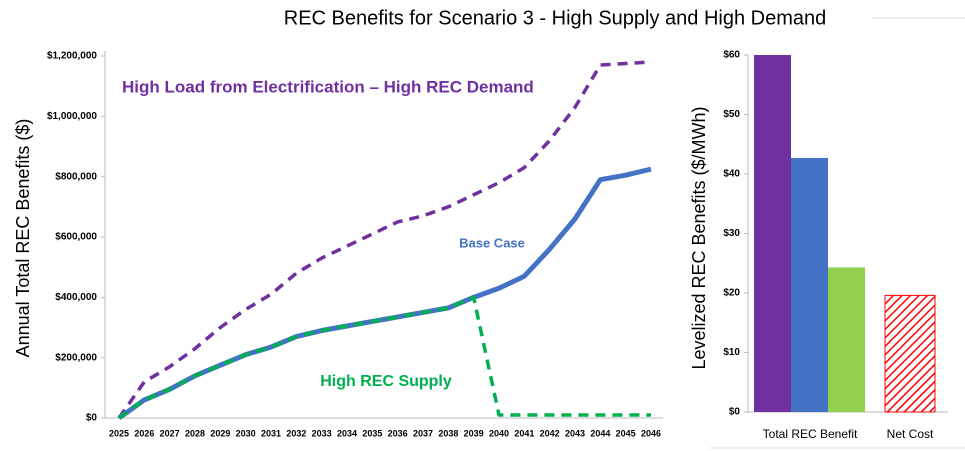  What do you see at coordinates (731, 293) in the screenshot?
I see `y-tick-label: $20` at bounding box center [731, 293].